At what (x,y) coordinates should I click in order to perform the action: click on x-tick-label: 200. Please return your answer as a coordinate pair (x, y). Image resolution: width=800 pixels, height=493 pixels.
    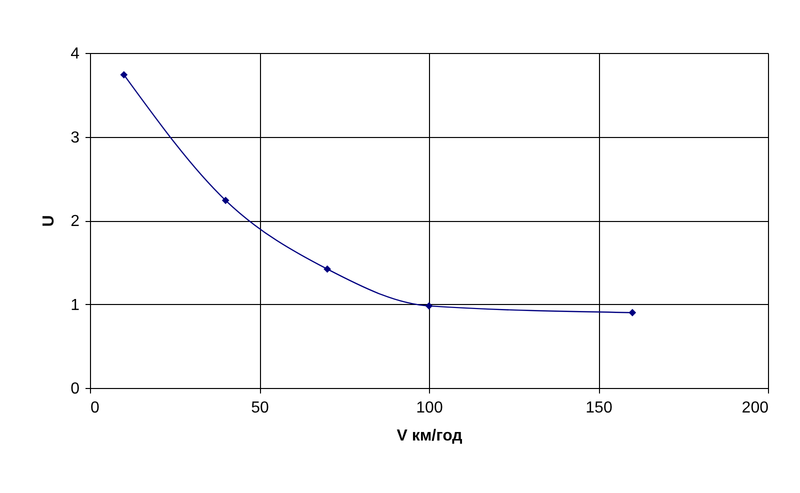
    Looking at the image, I should click on (755, 408).